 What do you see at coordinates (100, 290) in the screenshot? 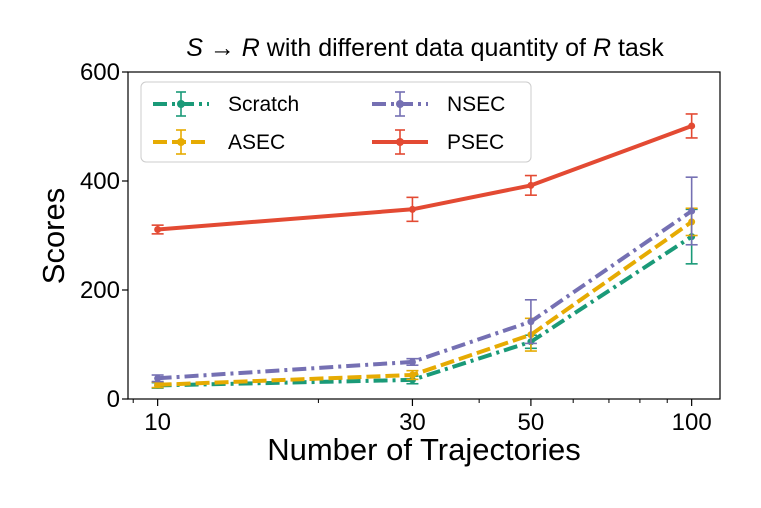
I see `y-tick-label: 200` at bounding box center [100, 290].